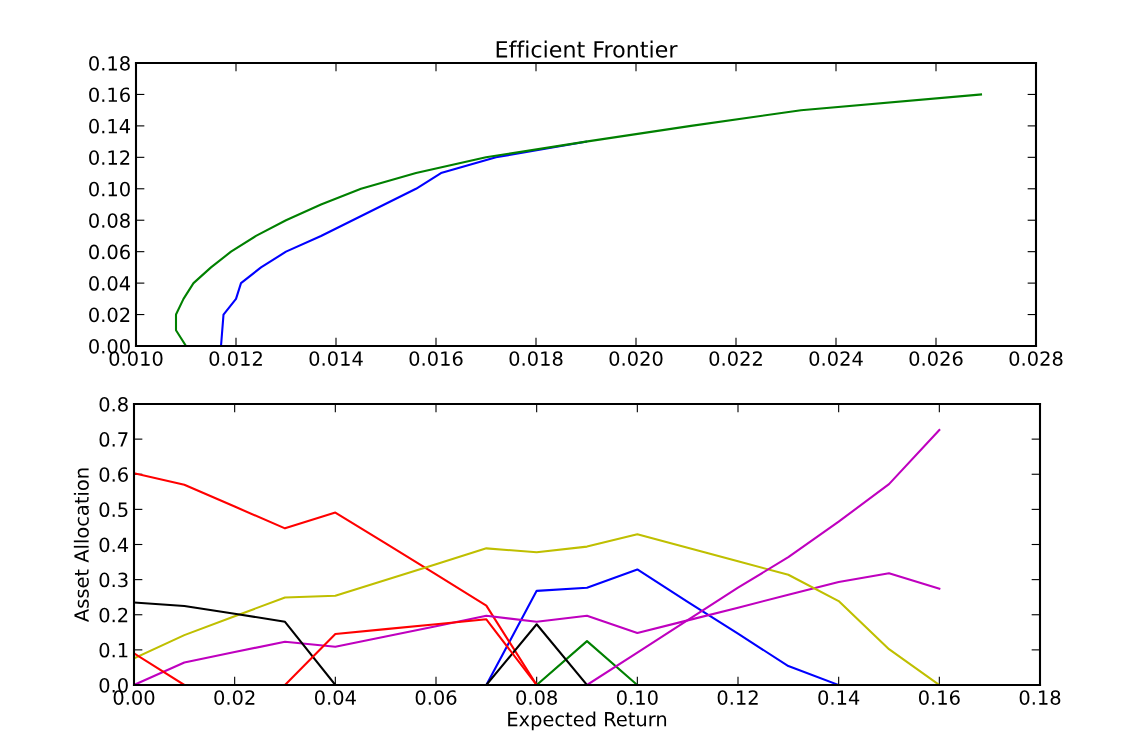 The width and height of the screenshot is (1142, 748). What do you see at coordinates (234, 697) in the screenshot?
I see `x-tick-label: 0.02` at bounding box center [234, 697].